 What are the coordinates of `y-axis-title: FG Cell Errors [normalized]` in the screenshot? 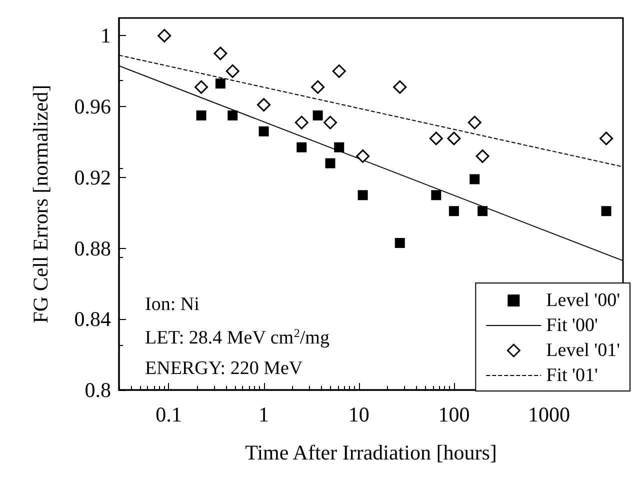 It's located at (40, 204).